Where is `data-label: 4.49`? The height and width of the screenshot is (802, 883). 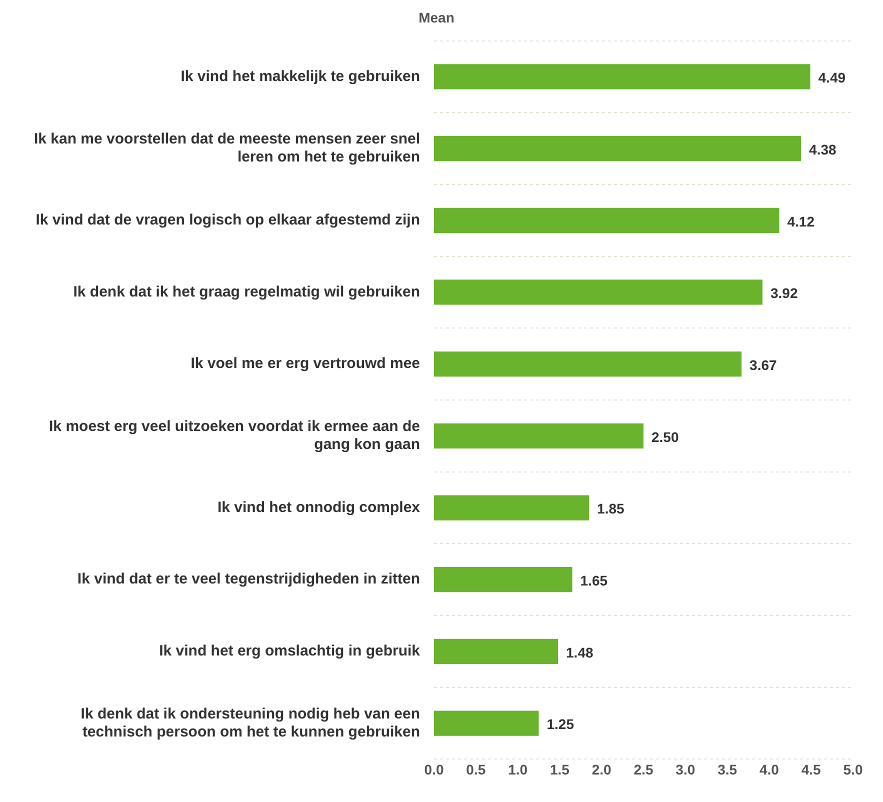 data-label: 4.49 is located at coordinates (832, 78).